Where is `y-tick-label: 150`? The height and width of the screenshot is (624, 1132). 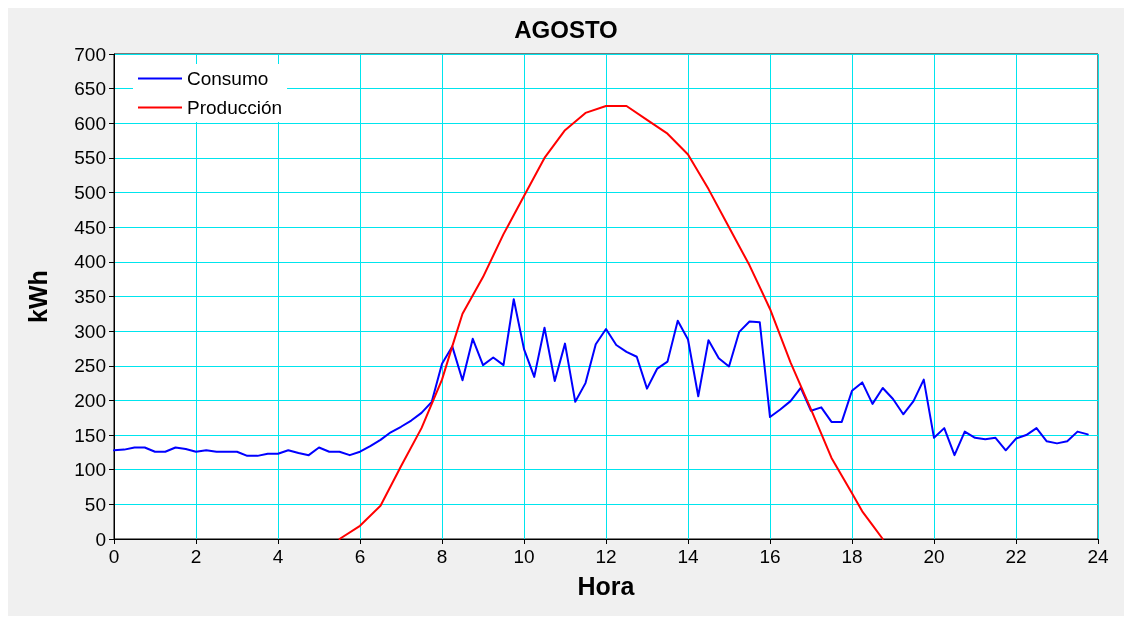 y-tick-label: 150 is located at coordinates (90, 435).